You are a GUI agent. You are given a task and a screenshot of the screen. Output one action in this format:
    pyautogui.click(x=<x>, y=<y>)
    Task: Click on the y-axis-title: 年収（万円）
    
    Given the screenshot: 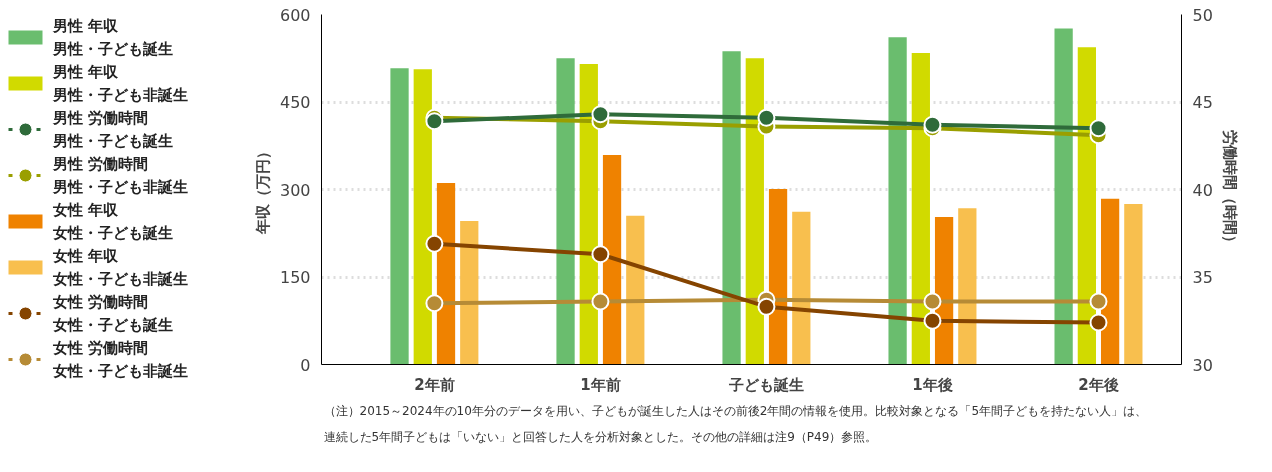 What is the action you would take?
    pyautogui.click(x=262, y=190)
    